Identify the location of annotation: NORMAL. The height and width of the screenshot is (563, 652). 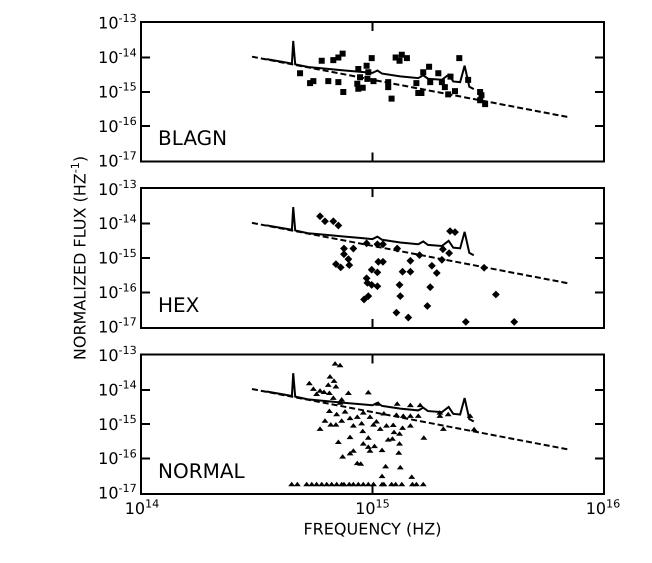
(202, 471).